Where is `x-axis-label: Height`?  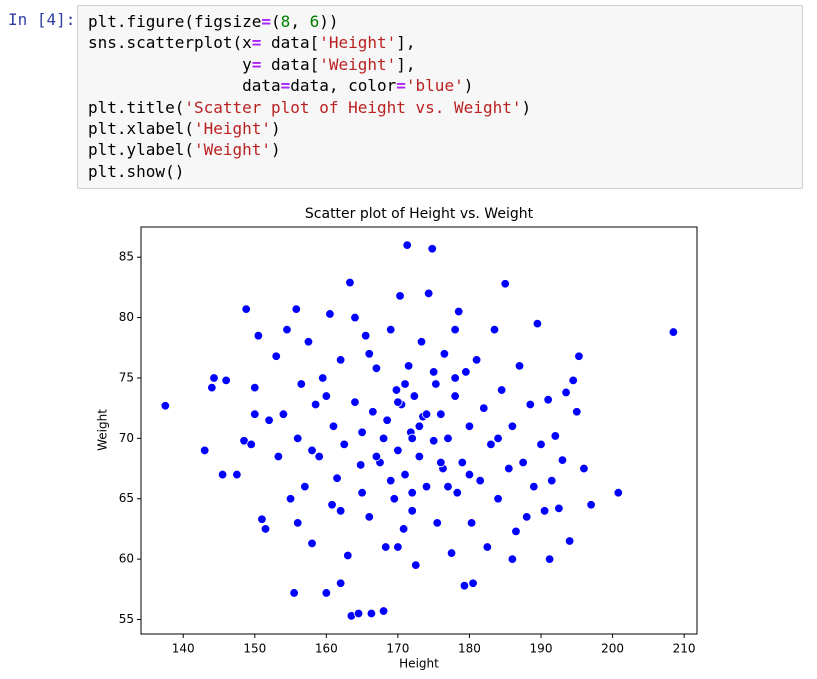 x-axis-label: Height is located at coordinates (419, 664).